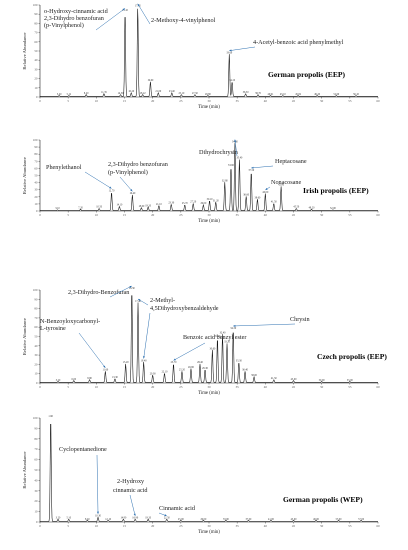 This screenshot has width=408, height=550. What do you see at coordinates (229, 52) in the screenshot?
I see `peak-label: 33.60` at bounding box center [229, 52].